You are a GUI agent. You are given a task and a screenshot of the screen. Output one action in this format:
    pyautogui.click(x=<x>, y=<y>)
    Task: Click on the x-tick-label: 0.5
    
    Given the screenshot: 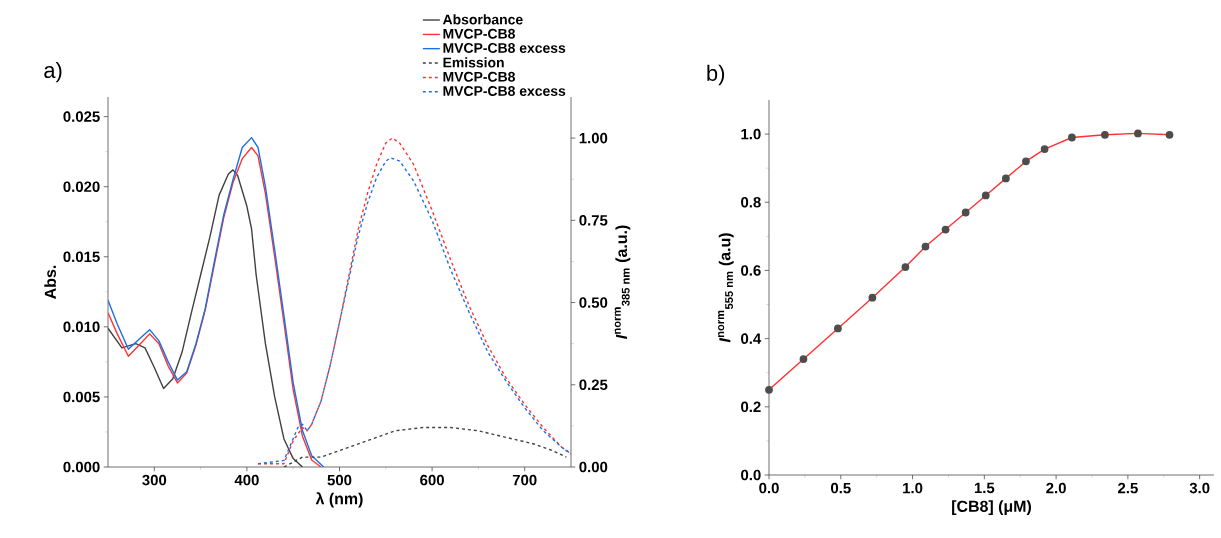 What is the action you would take?
    pyautogui.click(x=840, y=488)
    